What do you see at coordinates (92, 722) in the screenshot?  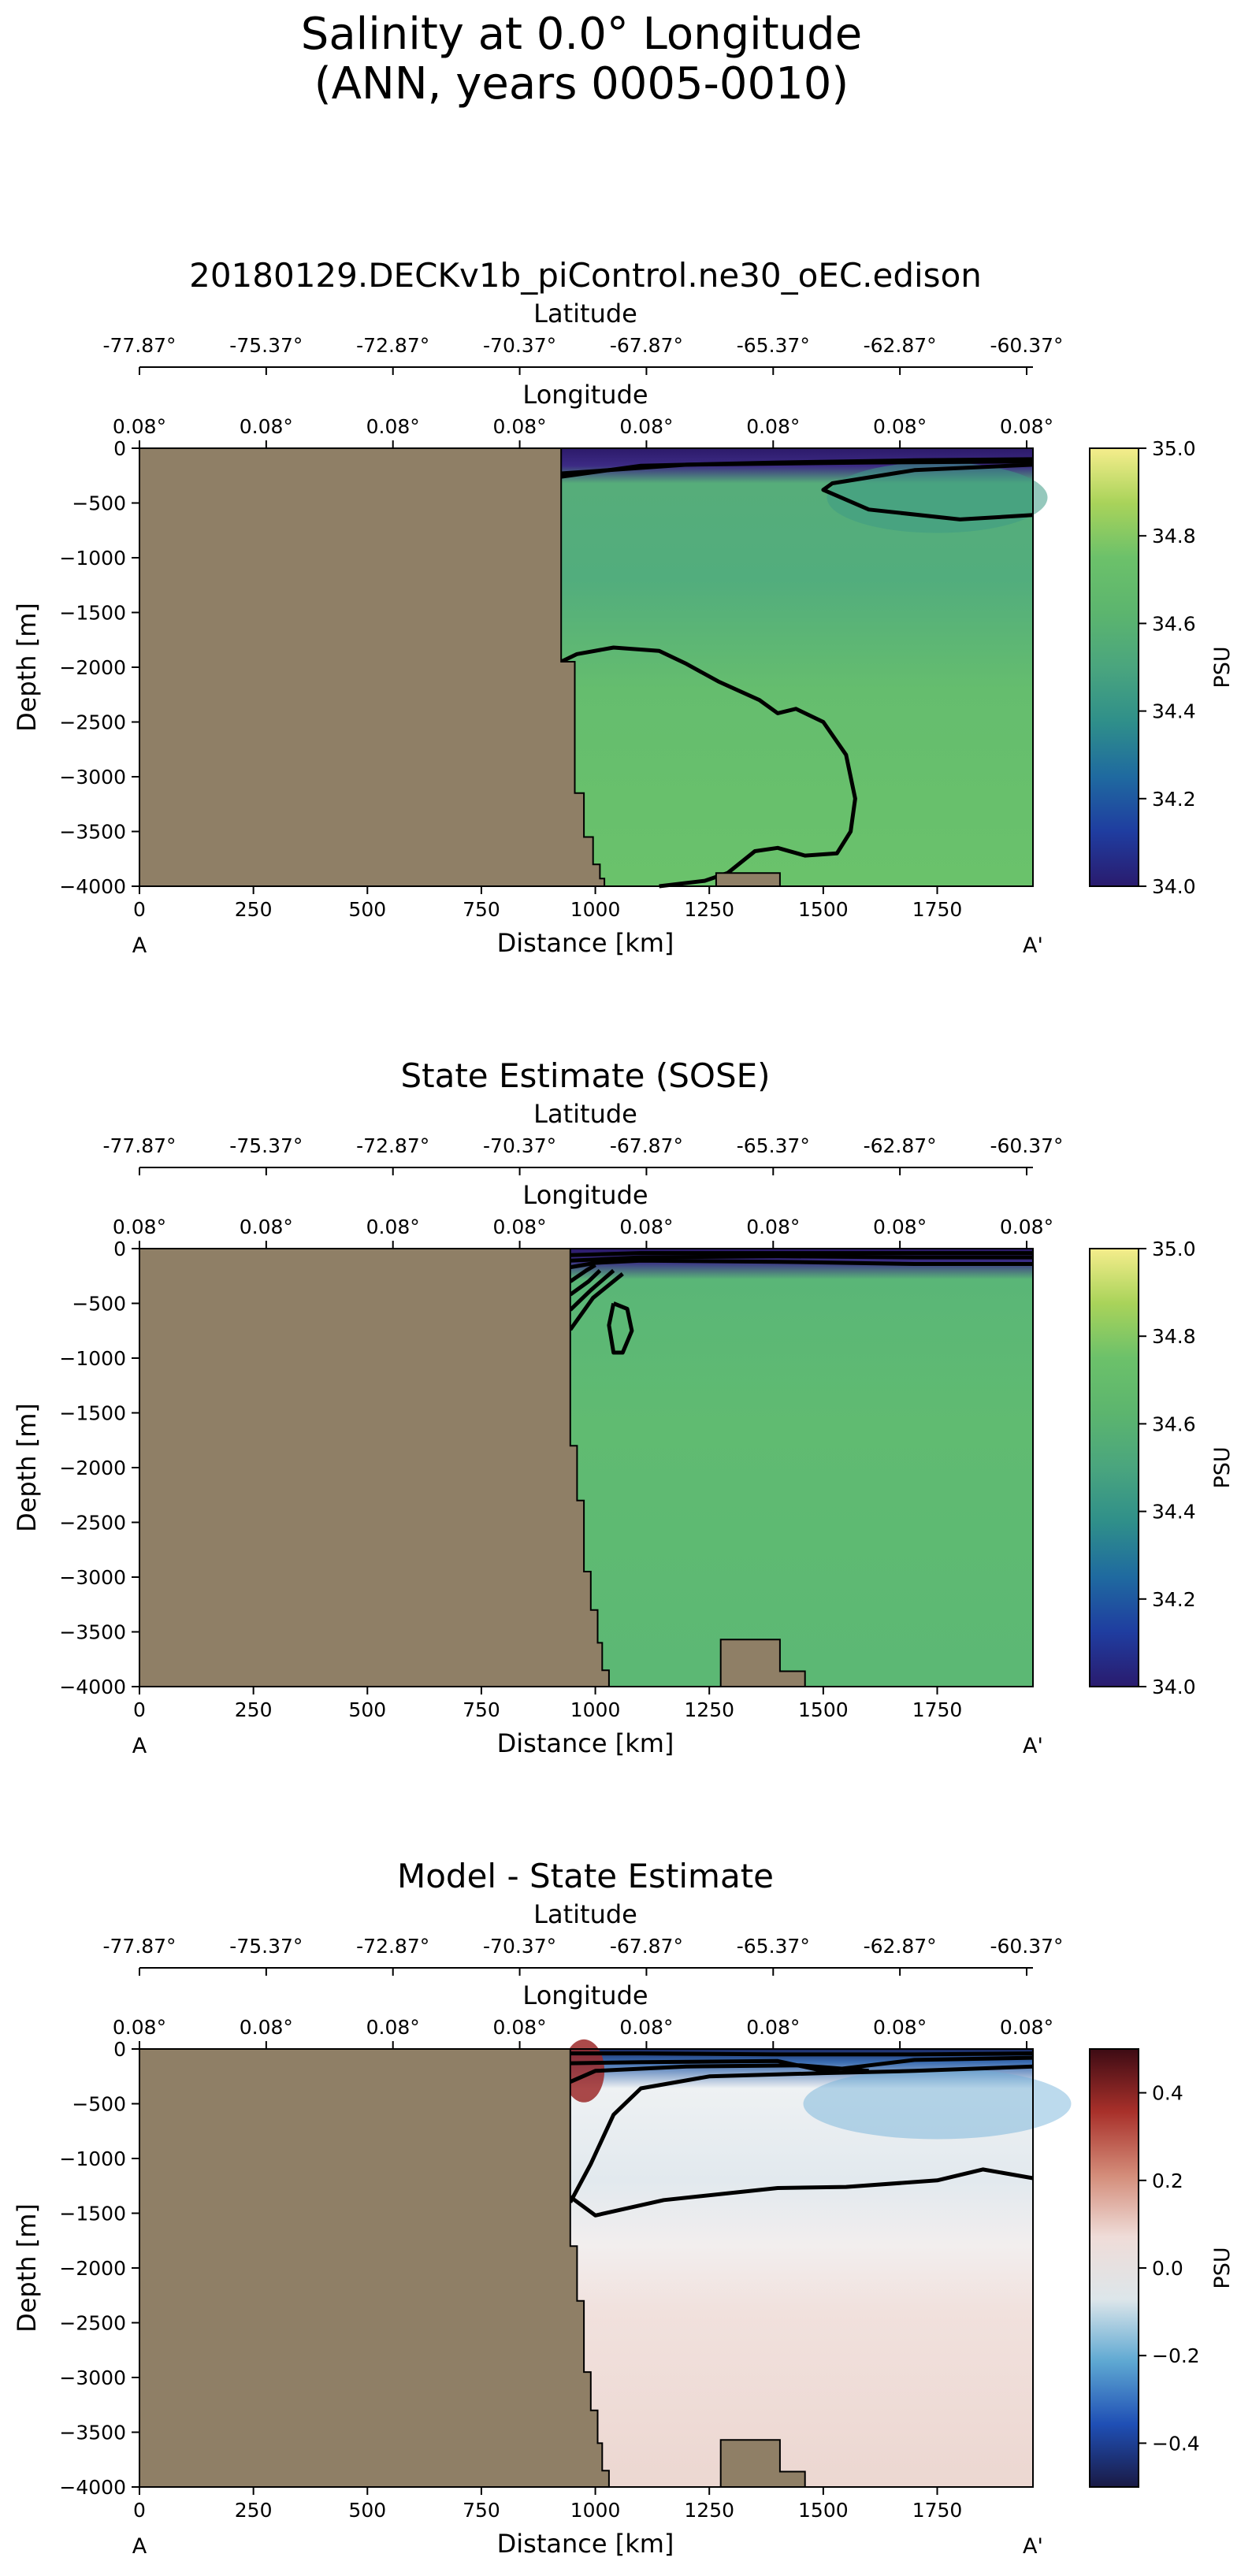 I see `y-tick-label: −2500` at bounding box center [92, 722].